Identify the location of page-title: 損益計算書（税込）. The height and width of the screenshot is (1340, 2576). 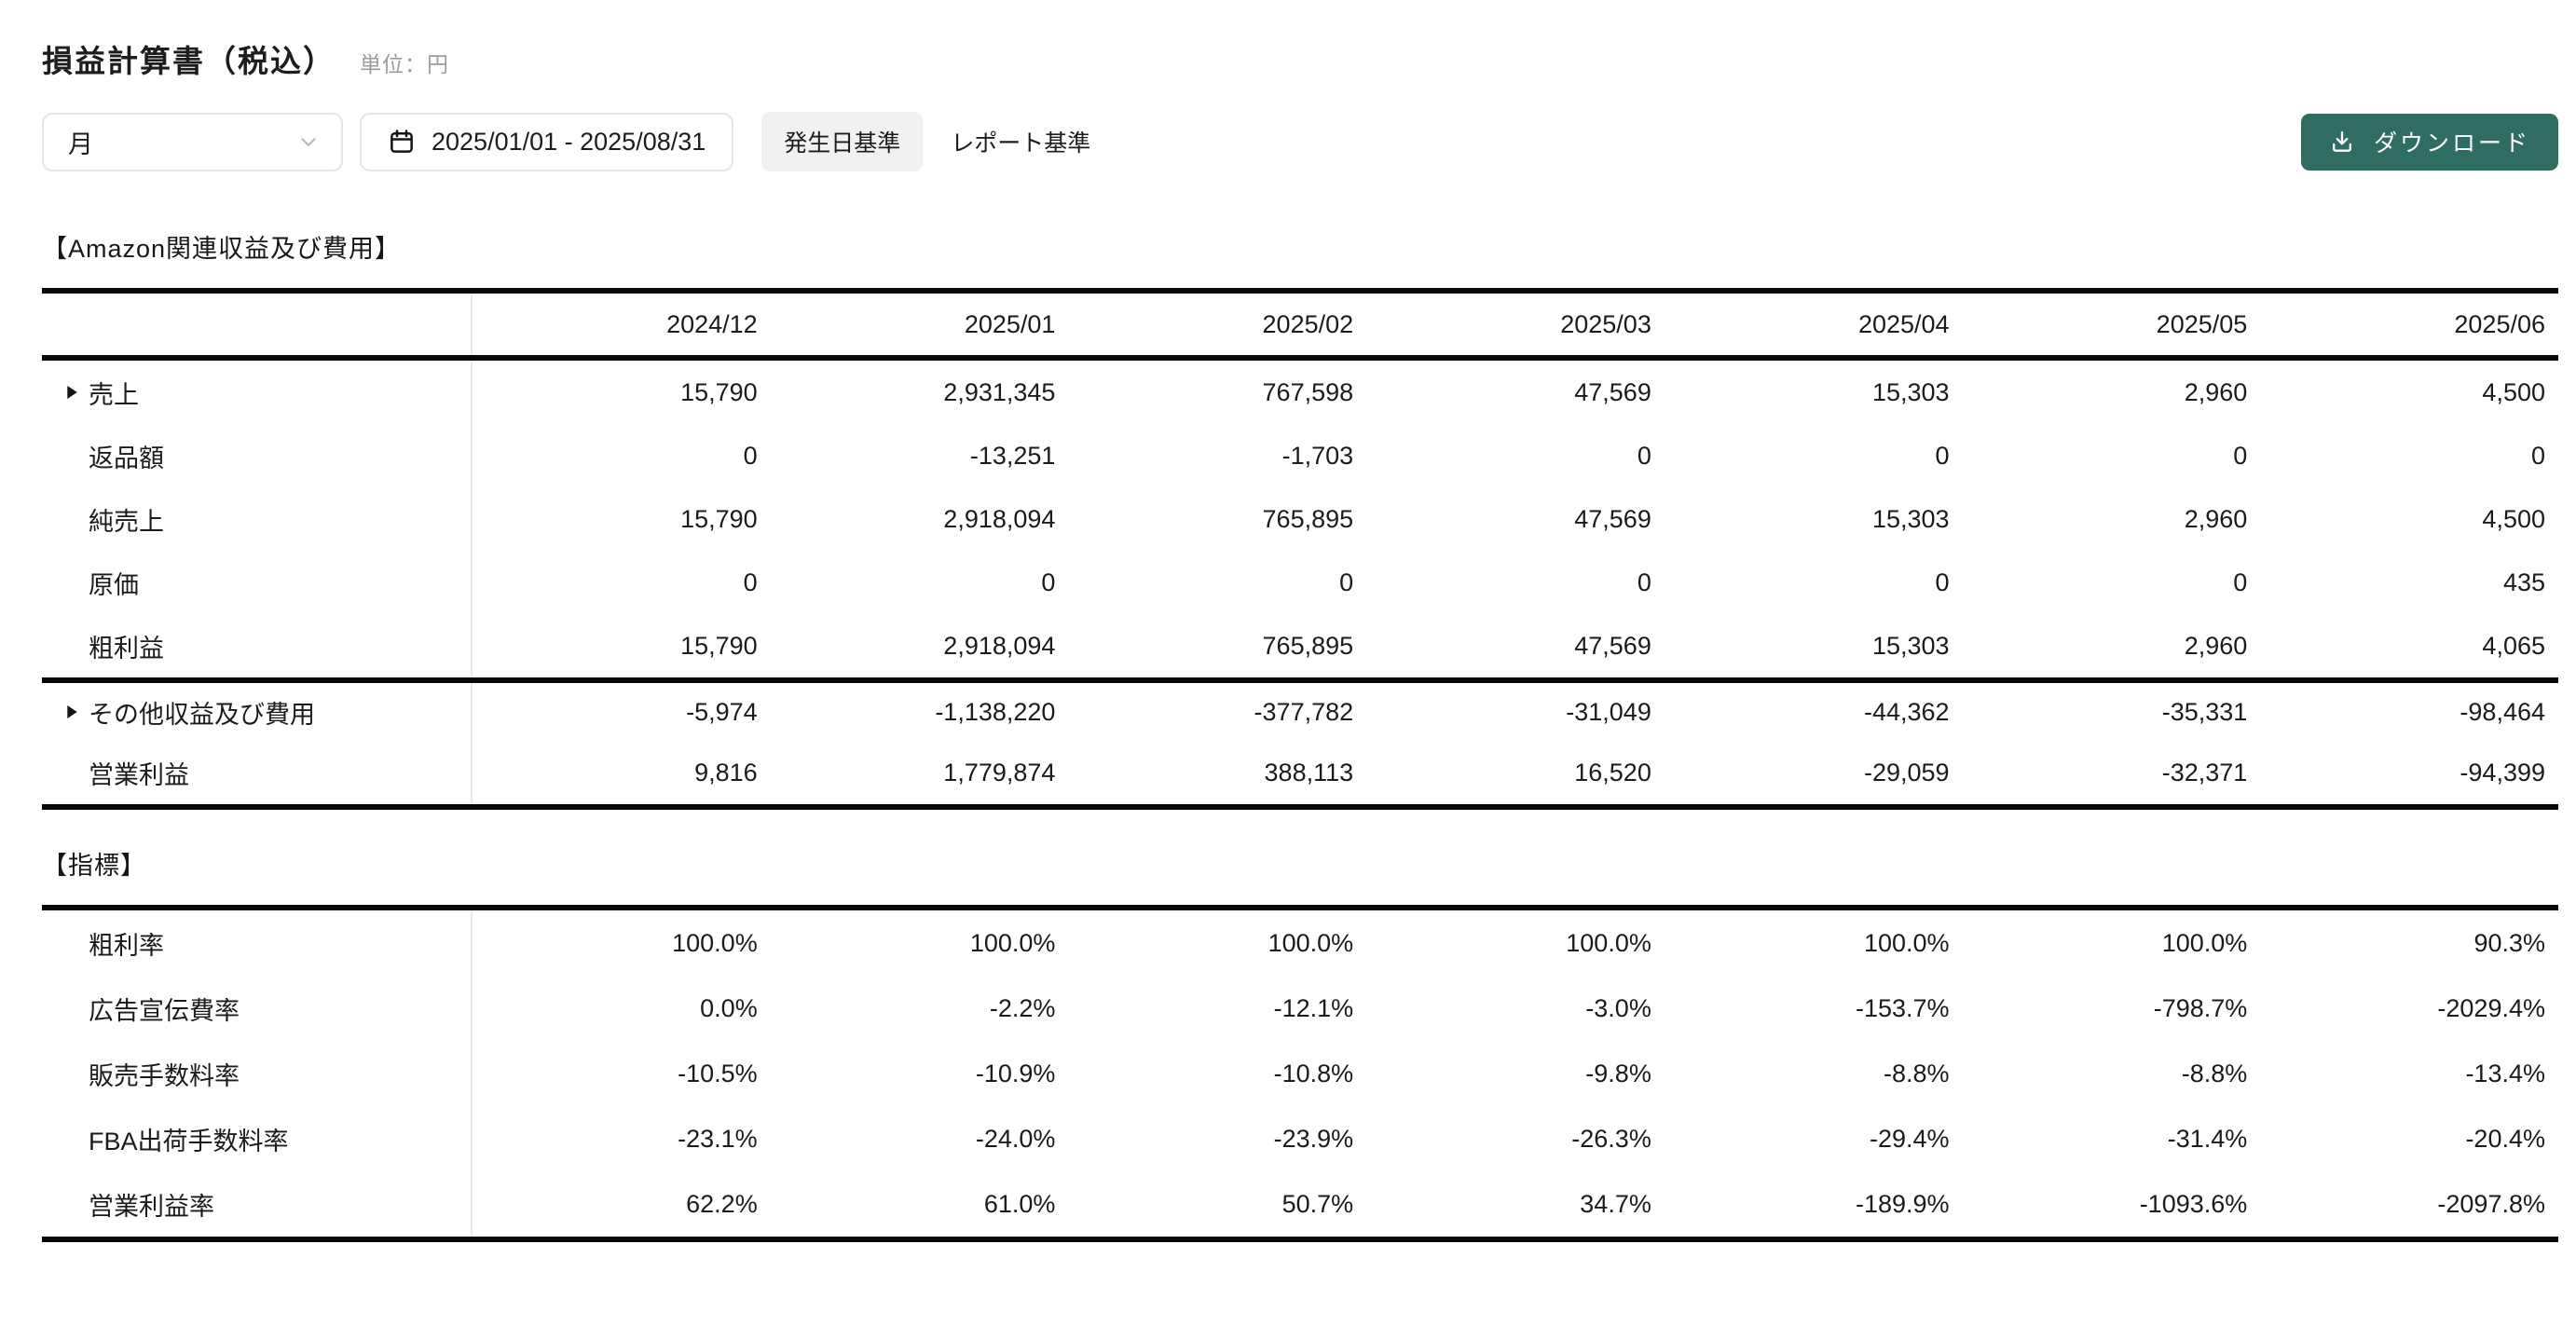
(189, 61).